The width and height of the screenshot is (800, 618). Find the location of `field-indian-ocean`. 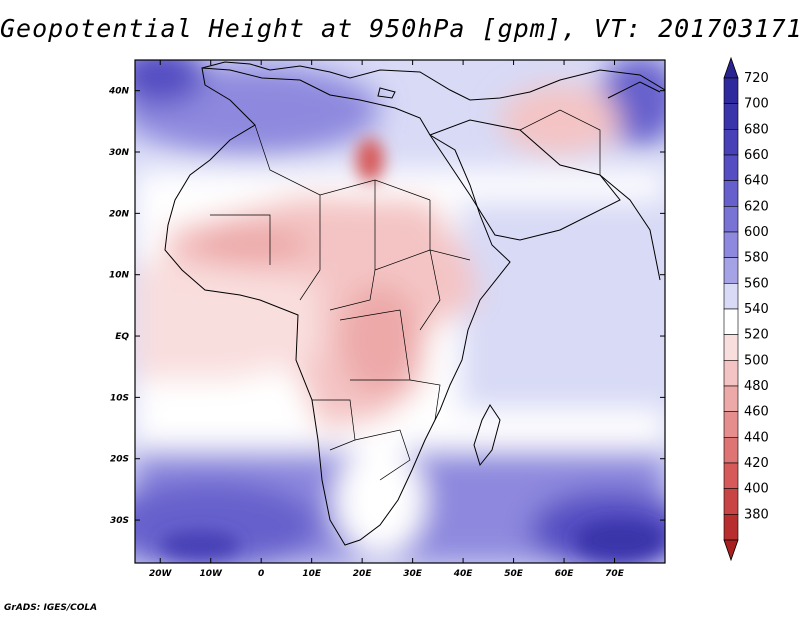

field-indian-ocean is located at coordinates (562, 305).